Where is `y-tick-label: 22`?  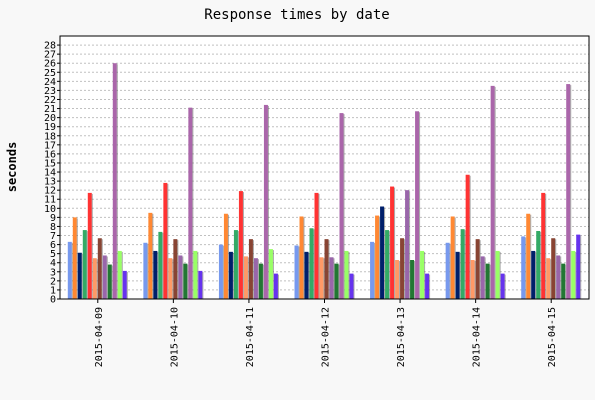
y-tick-label: 22 is located at coordinates (50, 100).